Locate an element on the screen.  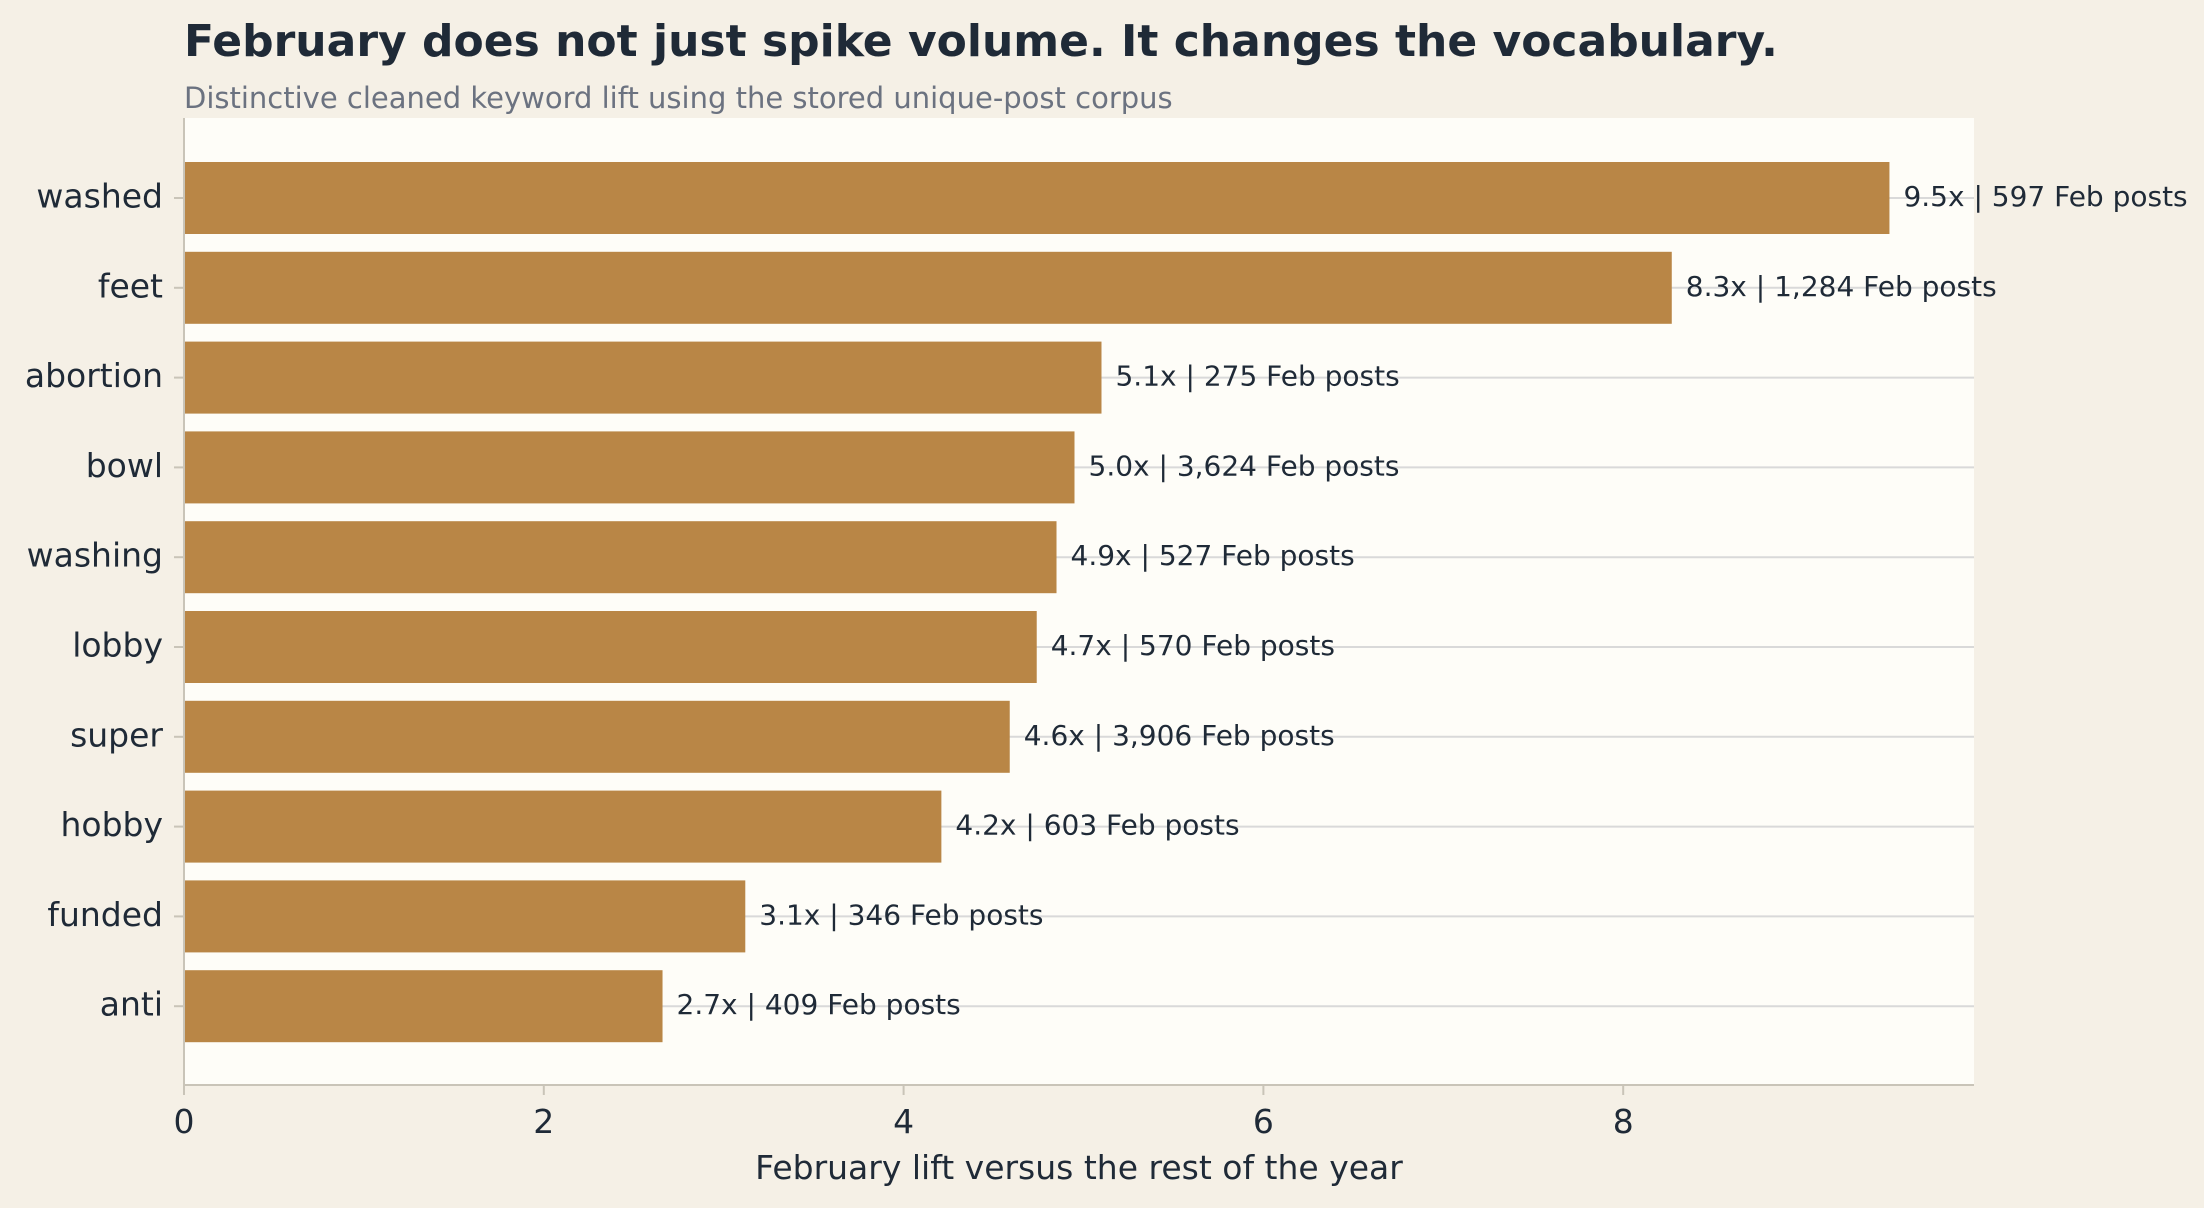
bar-bowl is located at coordinates (629, 467).